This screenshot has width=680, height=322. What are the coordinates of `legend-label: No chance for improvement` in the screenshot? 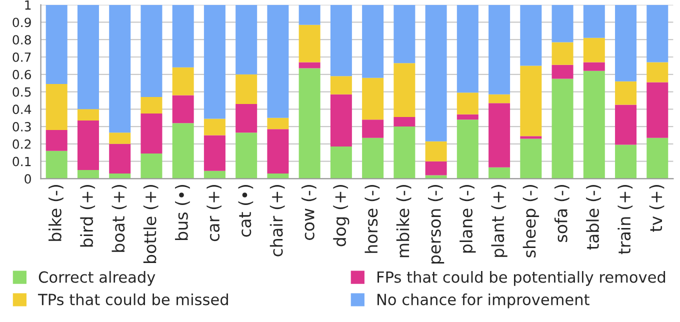 It's located at (483, 300).